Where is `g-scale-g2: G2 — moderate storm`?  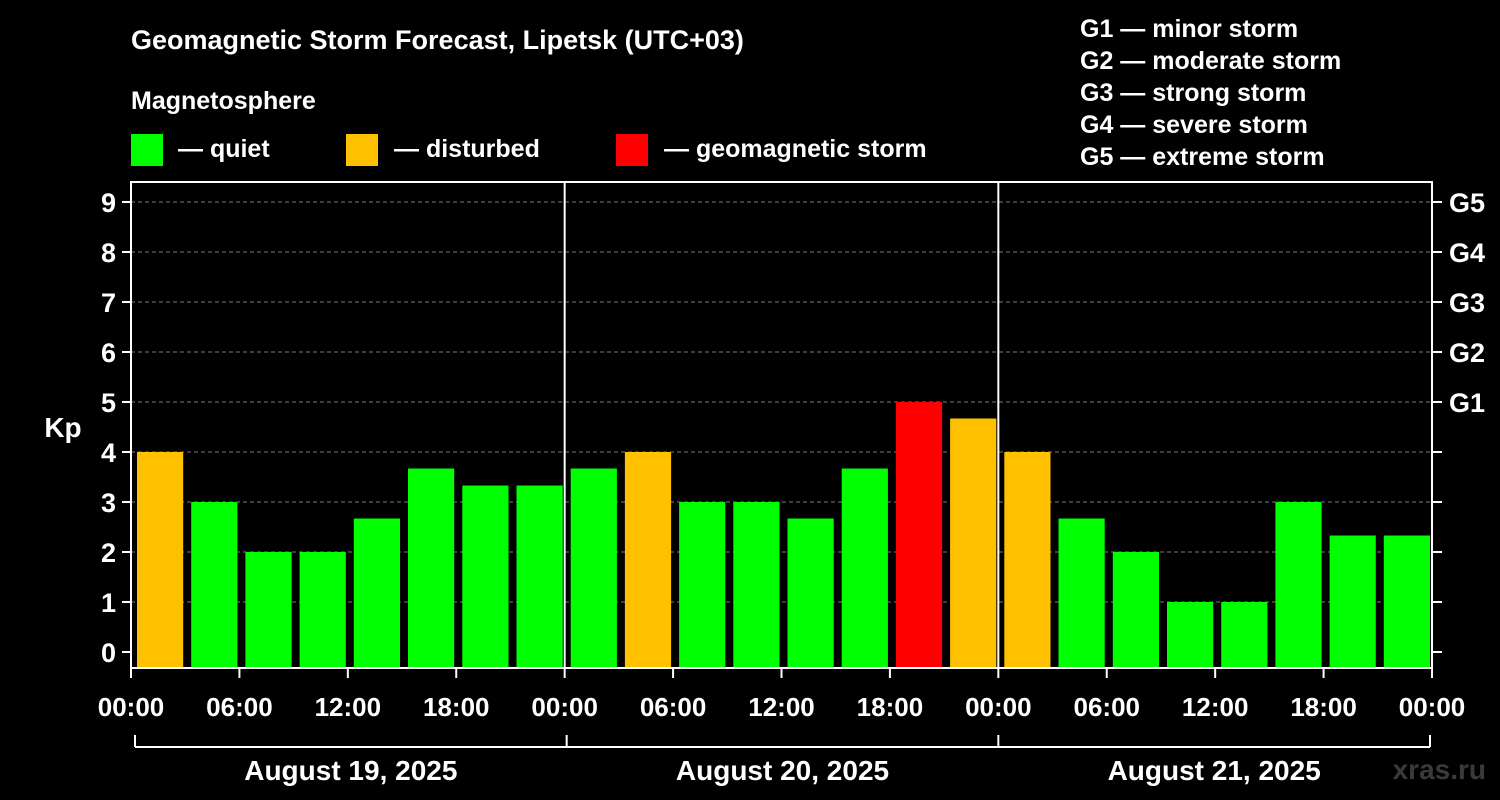
g-scale-g2: G2 — moderate storm is located at coordinates (1210, 61).